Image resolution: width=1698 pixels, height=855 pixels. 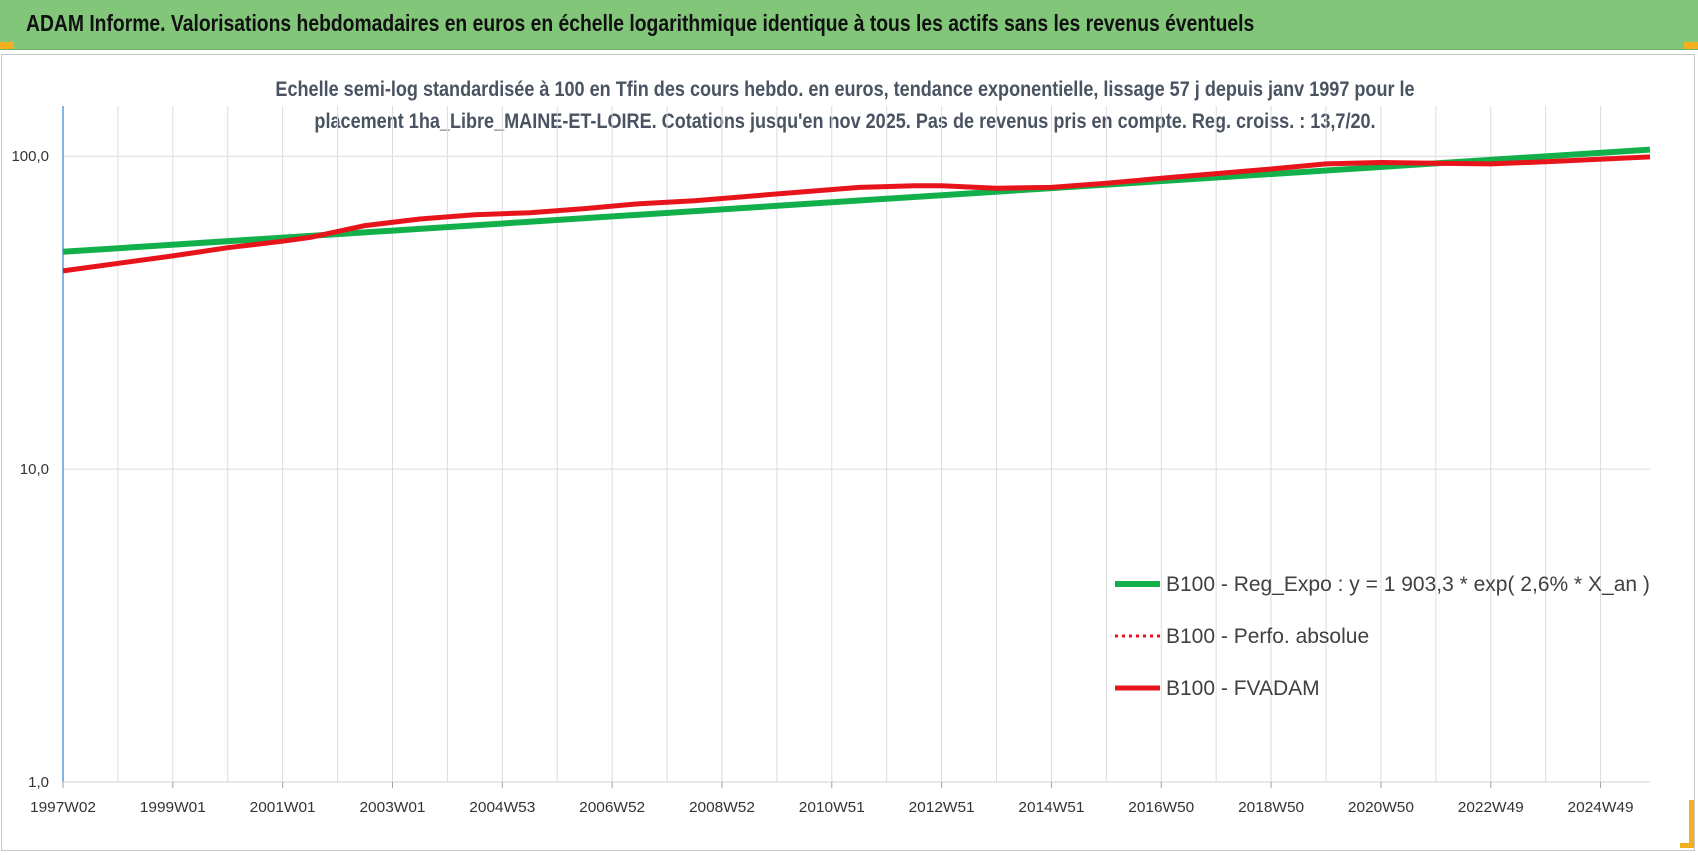 What do you see at coordinates (1691, 45) in the screenshot?
I see `corner-marker-top-right` at bounding box center [1691, 45].